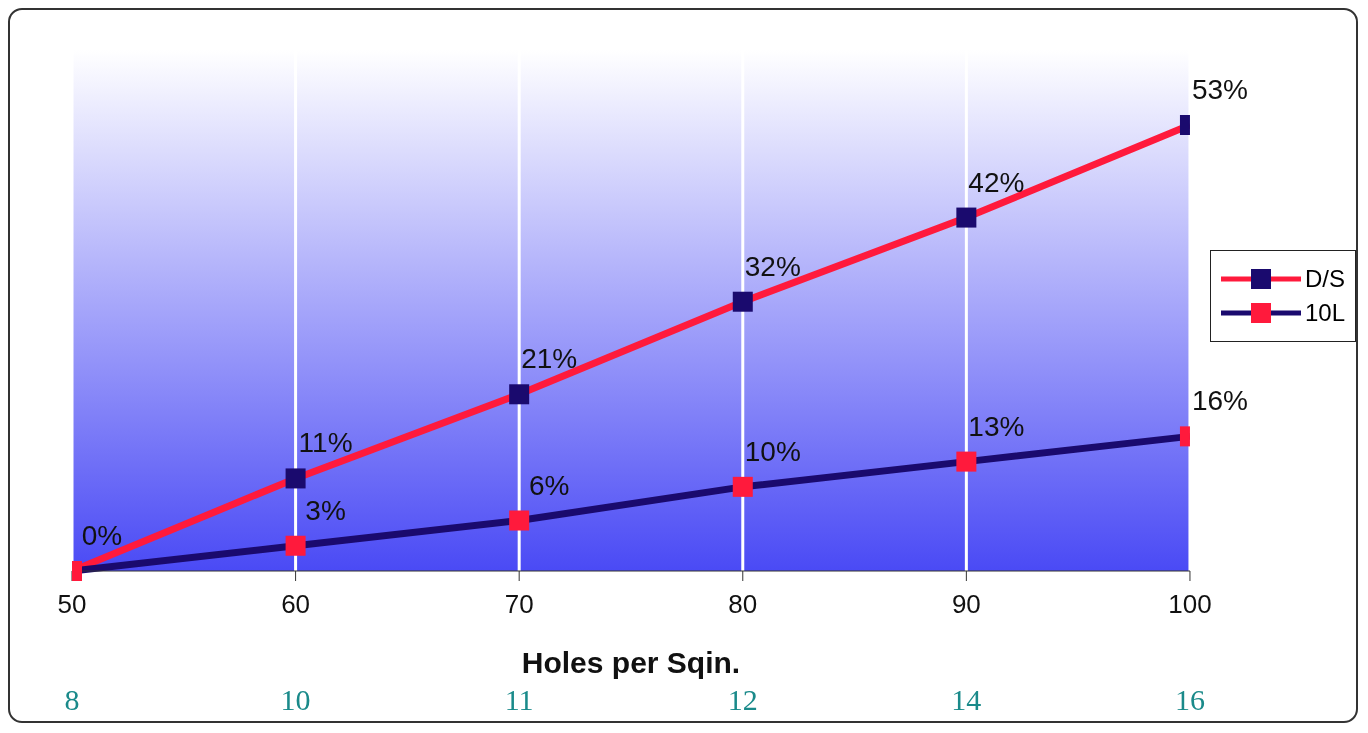 The width and height of the screenshot is (1368, 733). What do you see at coordinates (631, 662) in the screenshot?
I see `x-axis-title: Holes per Sqin.` at bounding box center [631, 662].